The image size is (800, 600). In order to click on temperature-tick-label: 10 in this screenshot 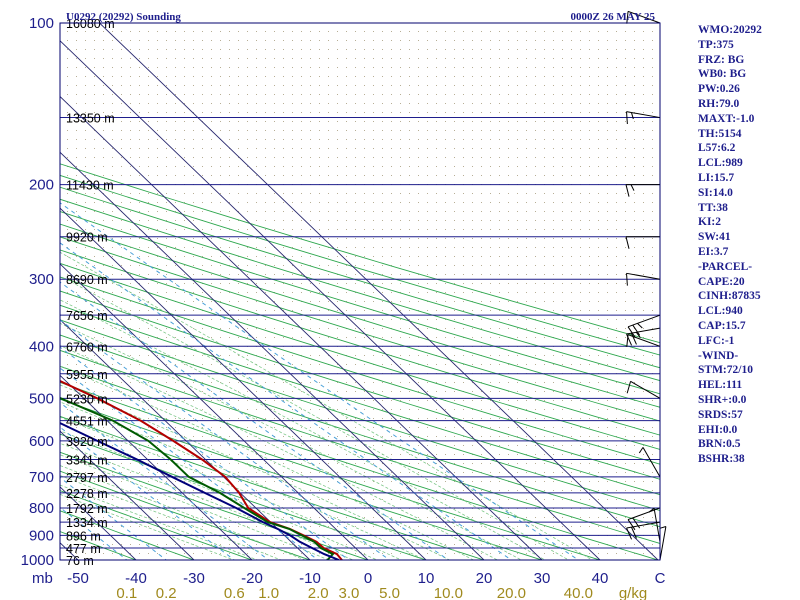, I will do `click(426, 578)`.